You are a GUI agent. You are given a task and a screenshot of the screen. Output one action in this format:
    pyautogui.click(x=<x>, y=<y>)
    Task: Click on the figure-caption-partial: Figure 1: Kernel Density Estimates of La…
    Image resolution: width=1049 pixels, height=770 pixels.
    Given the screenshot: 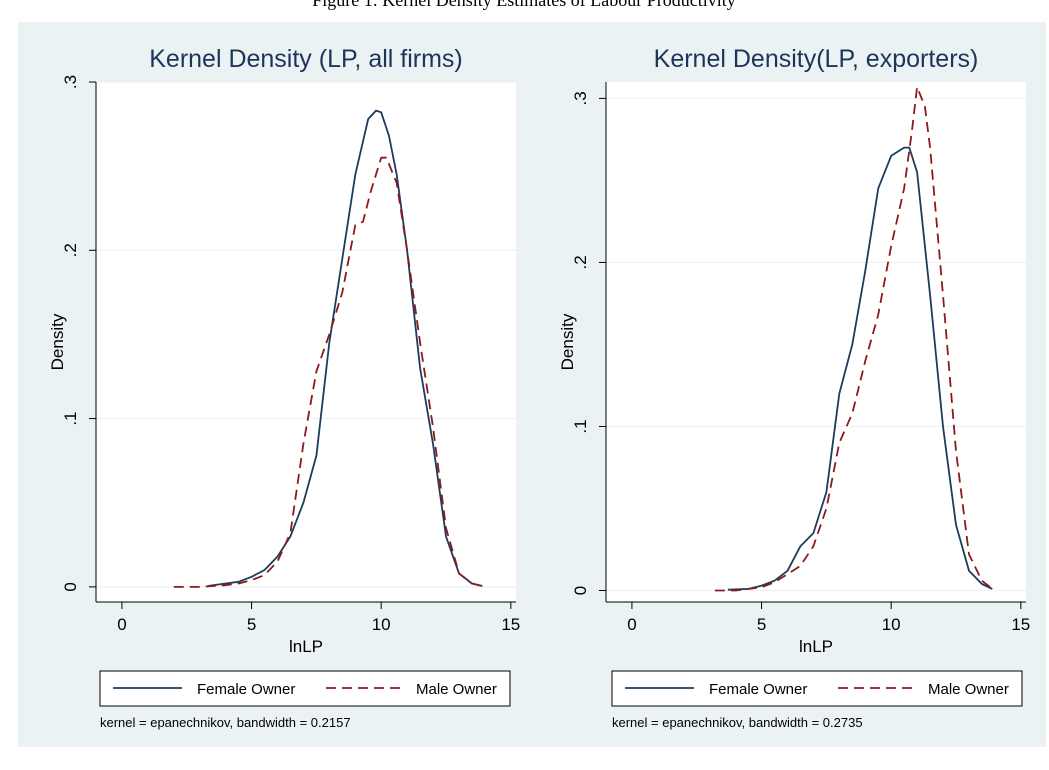 What is the action you would take?
    pyautogui.click(x=523, y=5)
    